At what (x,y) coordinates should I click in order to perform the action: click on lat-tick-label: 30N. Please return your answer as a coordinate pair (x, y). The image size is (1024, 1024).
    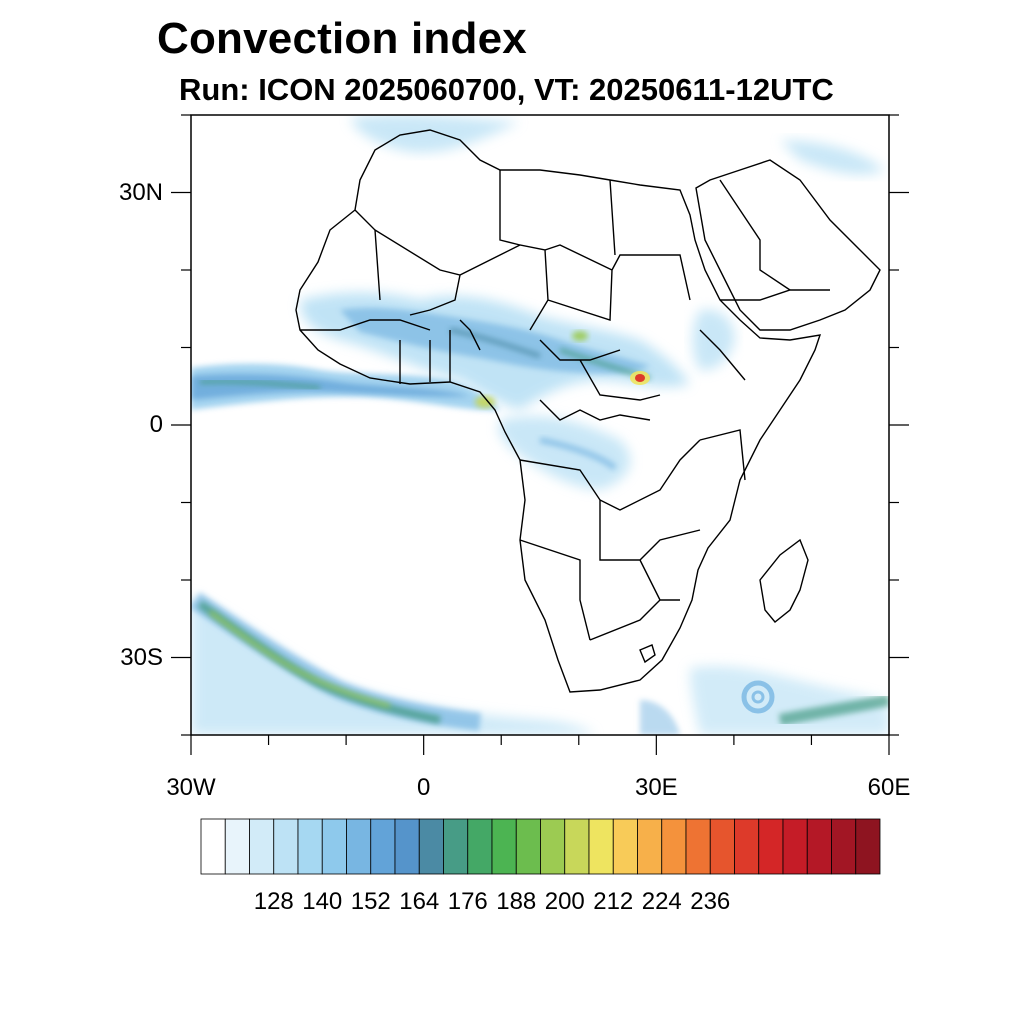
    Looking at the image, I should click on (140, 192).